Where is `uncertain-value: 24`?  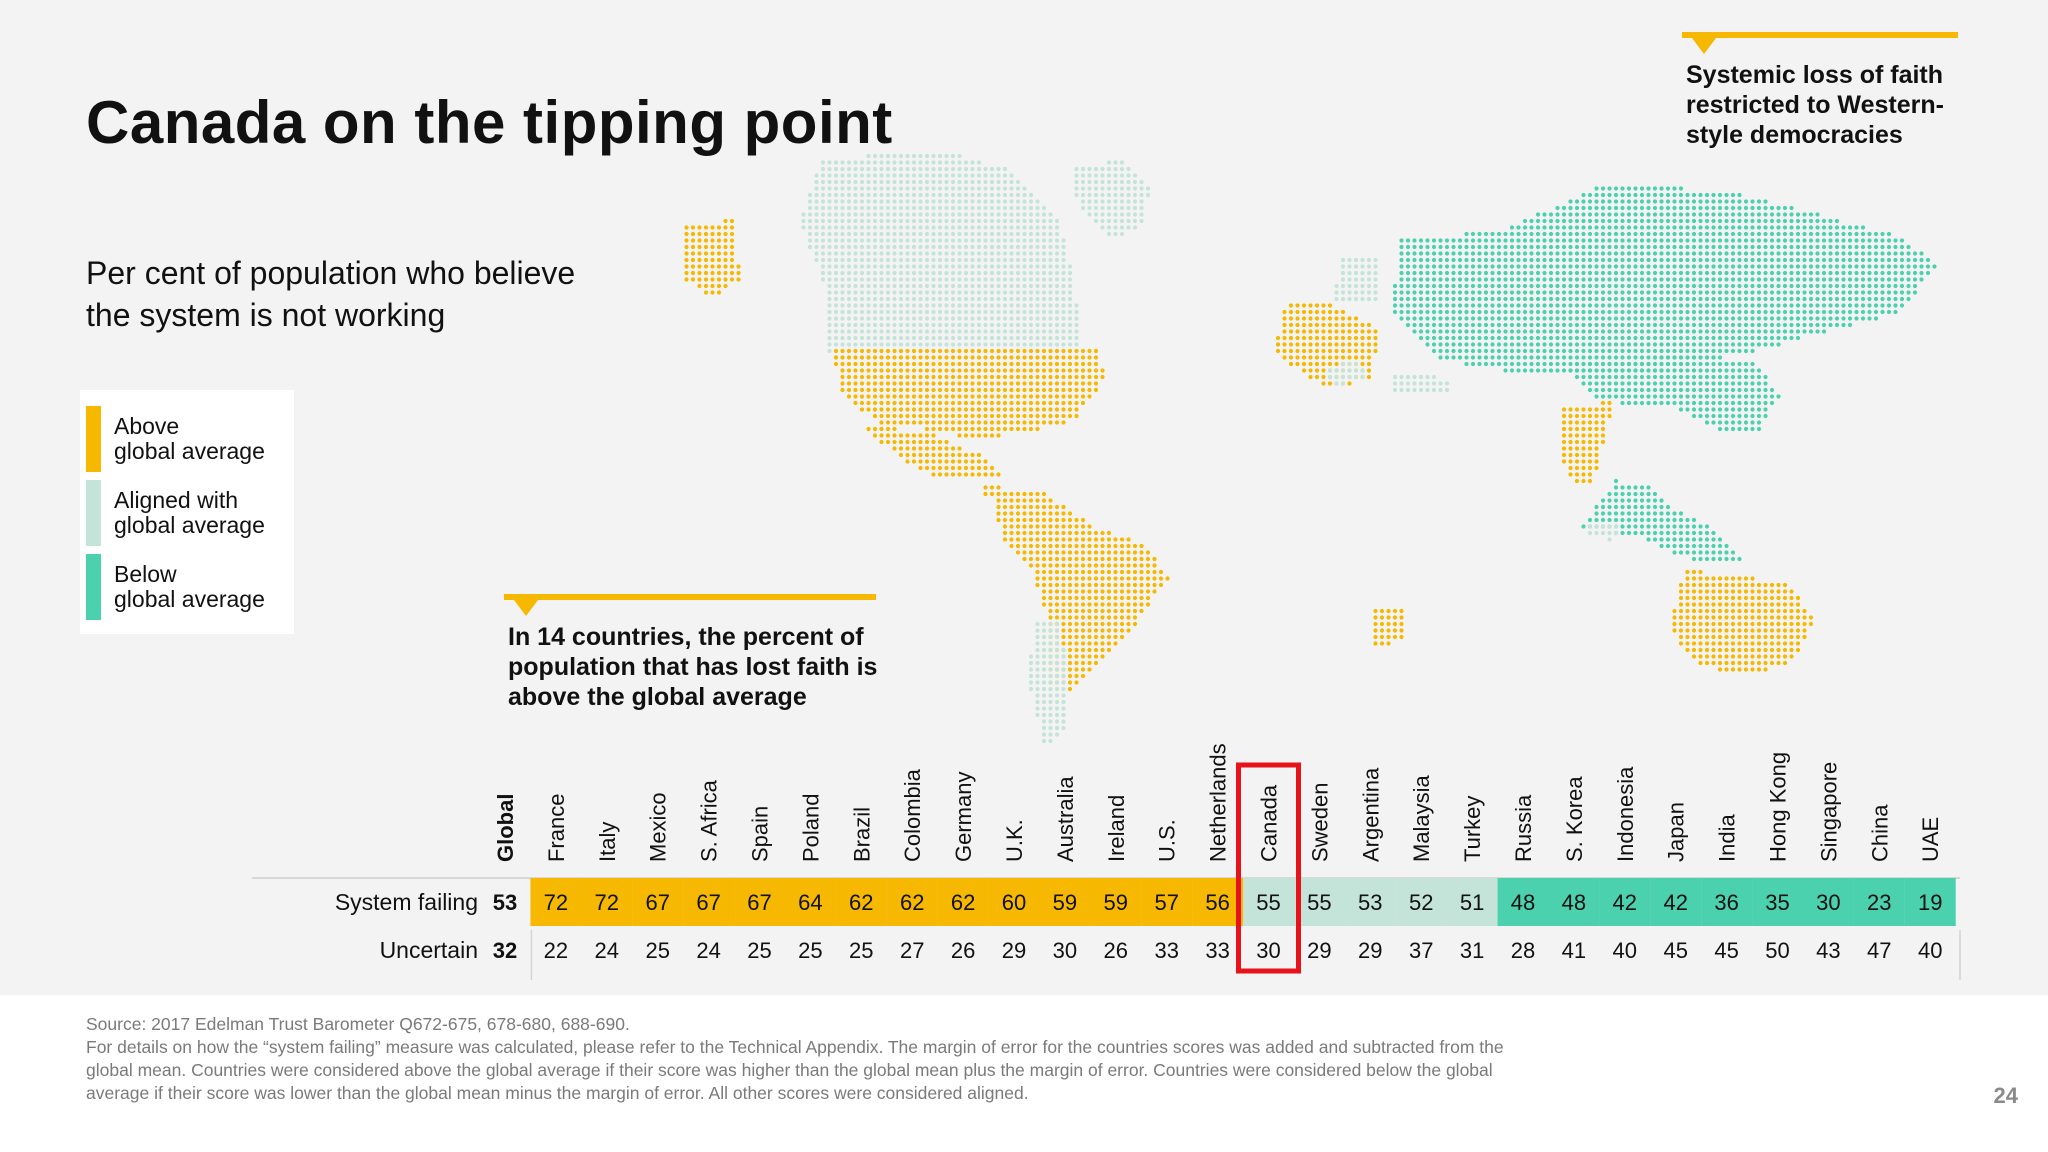
uncertain-value: 24 is located at coordinates (708, 950).